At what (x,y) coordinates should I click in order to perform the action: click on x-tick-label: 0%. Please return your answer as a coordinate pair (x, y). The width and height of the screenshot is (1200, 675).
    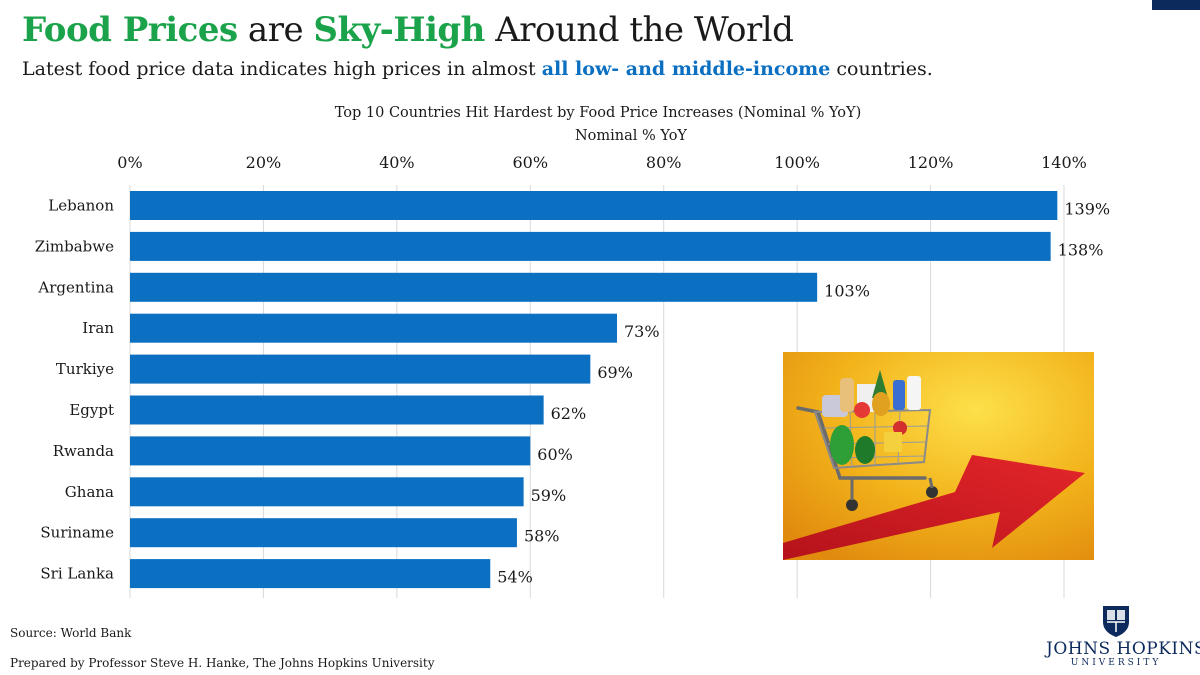
    Looking at the image, I should click on (129, 162).